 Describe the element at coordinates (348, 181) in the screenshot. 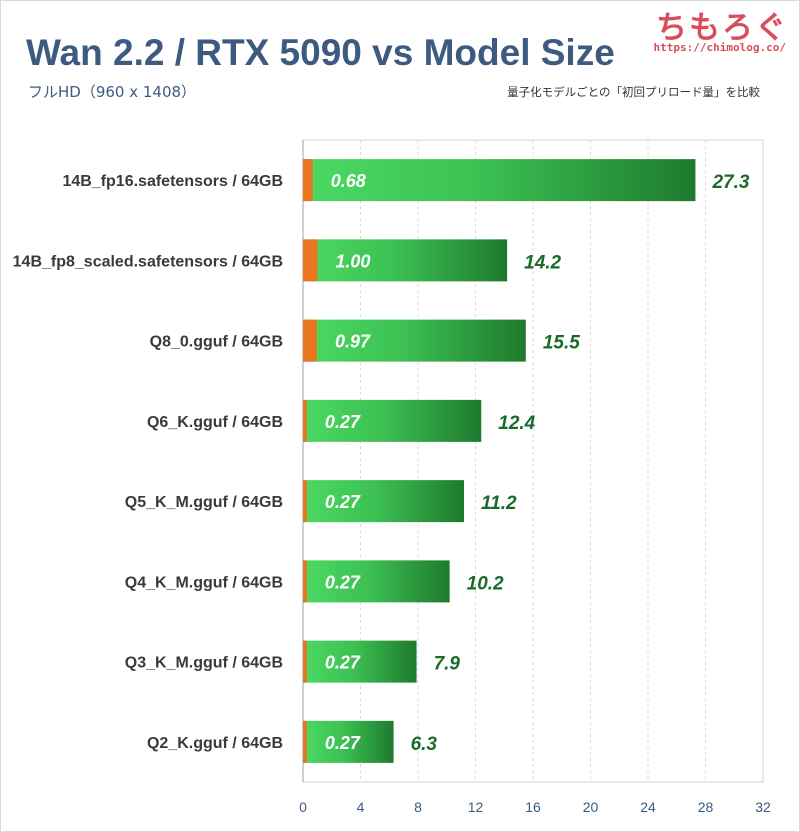

I see `preload-value-label: 0.68` at that location.